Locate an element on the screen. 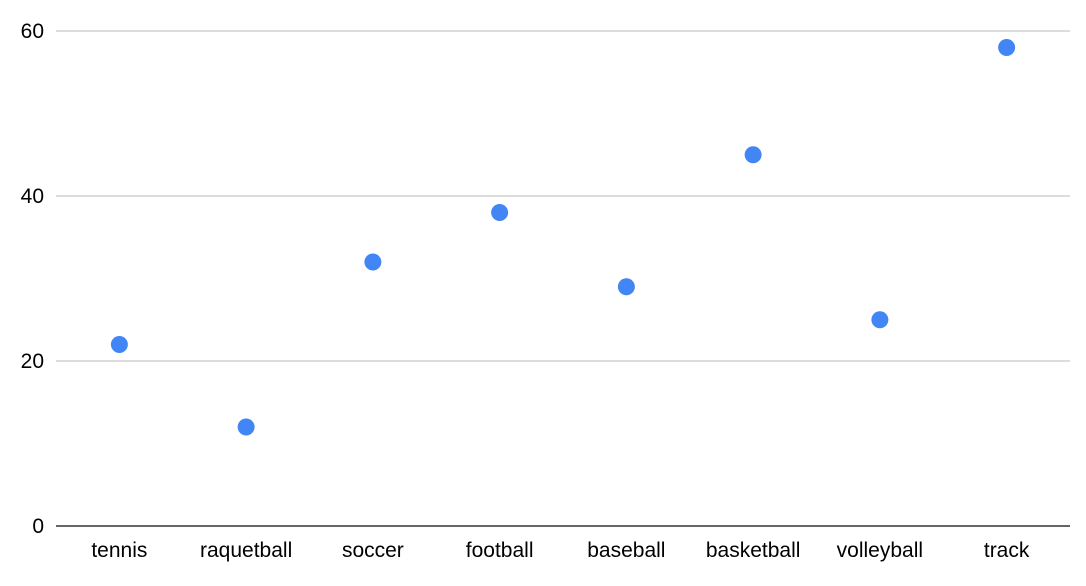  x-tick-label: basketball is located at coordinates (753, 550).